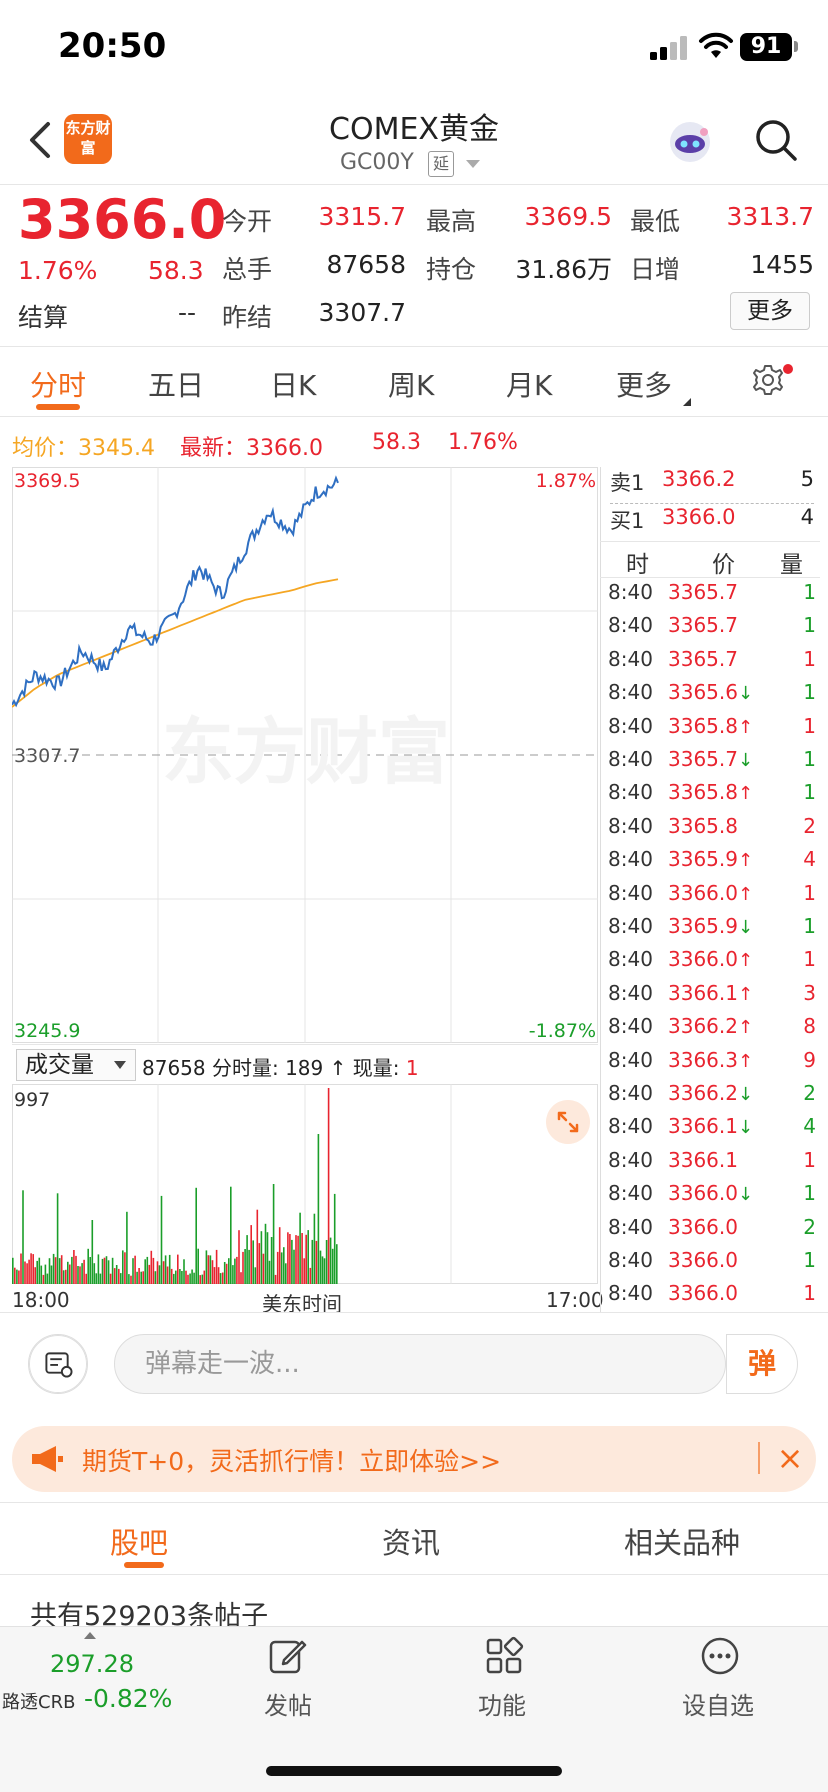  Describe the element at coordinates (568, 1122) in the screenshot. I see `expand-icon` at that location.